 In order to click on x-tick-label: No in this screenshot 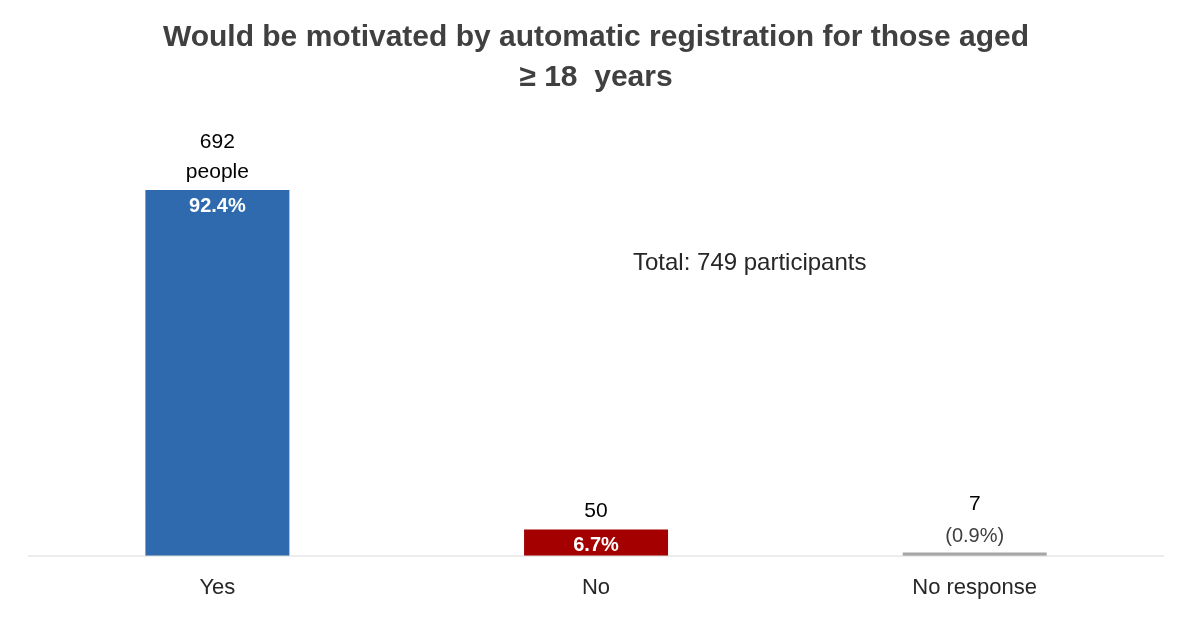, I will do `click(596, 586)`.